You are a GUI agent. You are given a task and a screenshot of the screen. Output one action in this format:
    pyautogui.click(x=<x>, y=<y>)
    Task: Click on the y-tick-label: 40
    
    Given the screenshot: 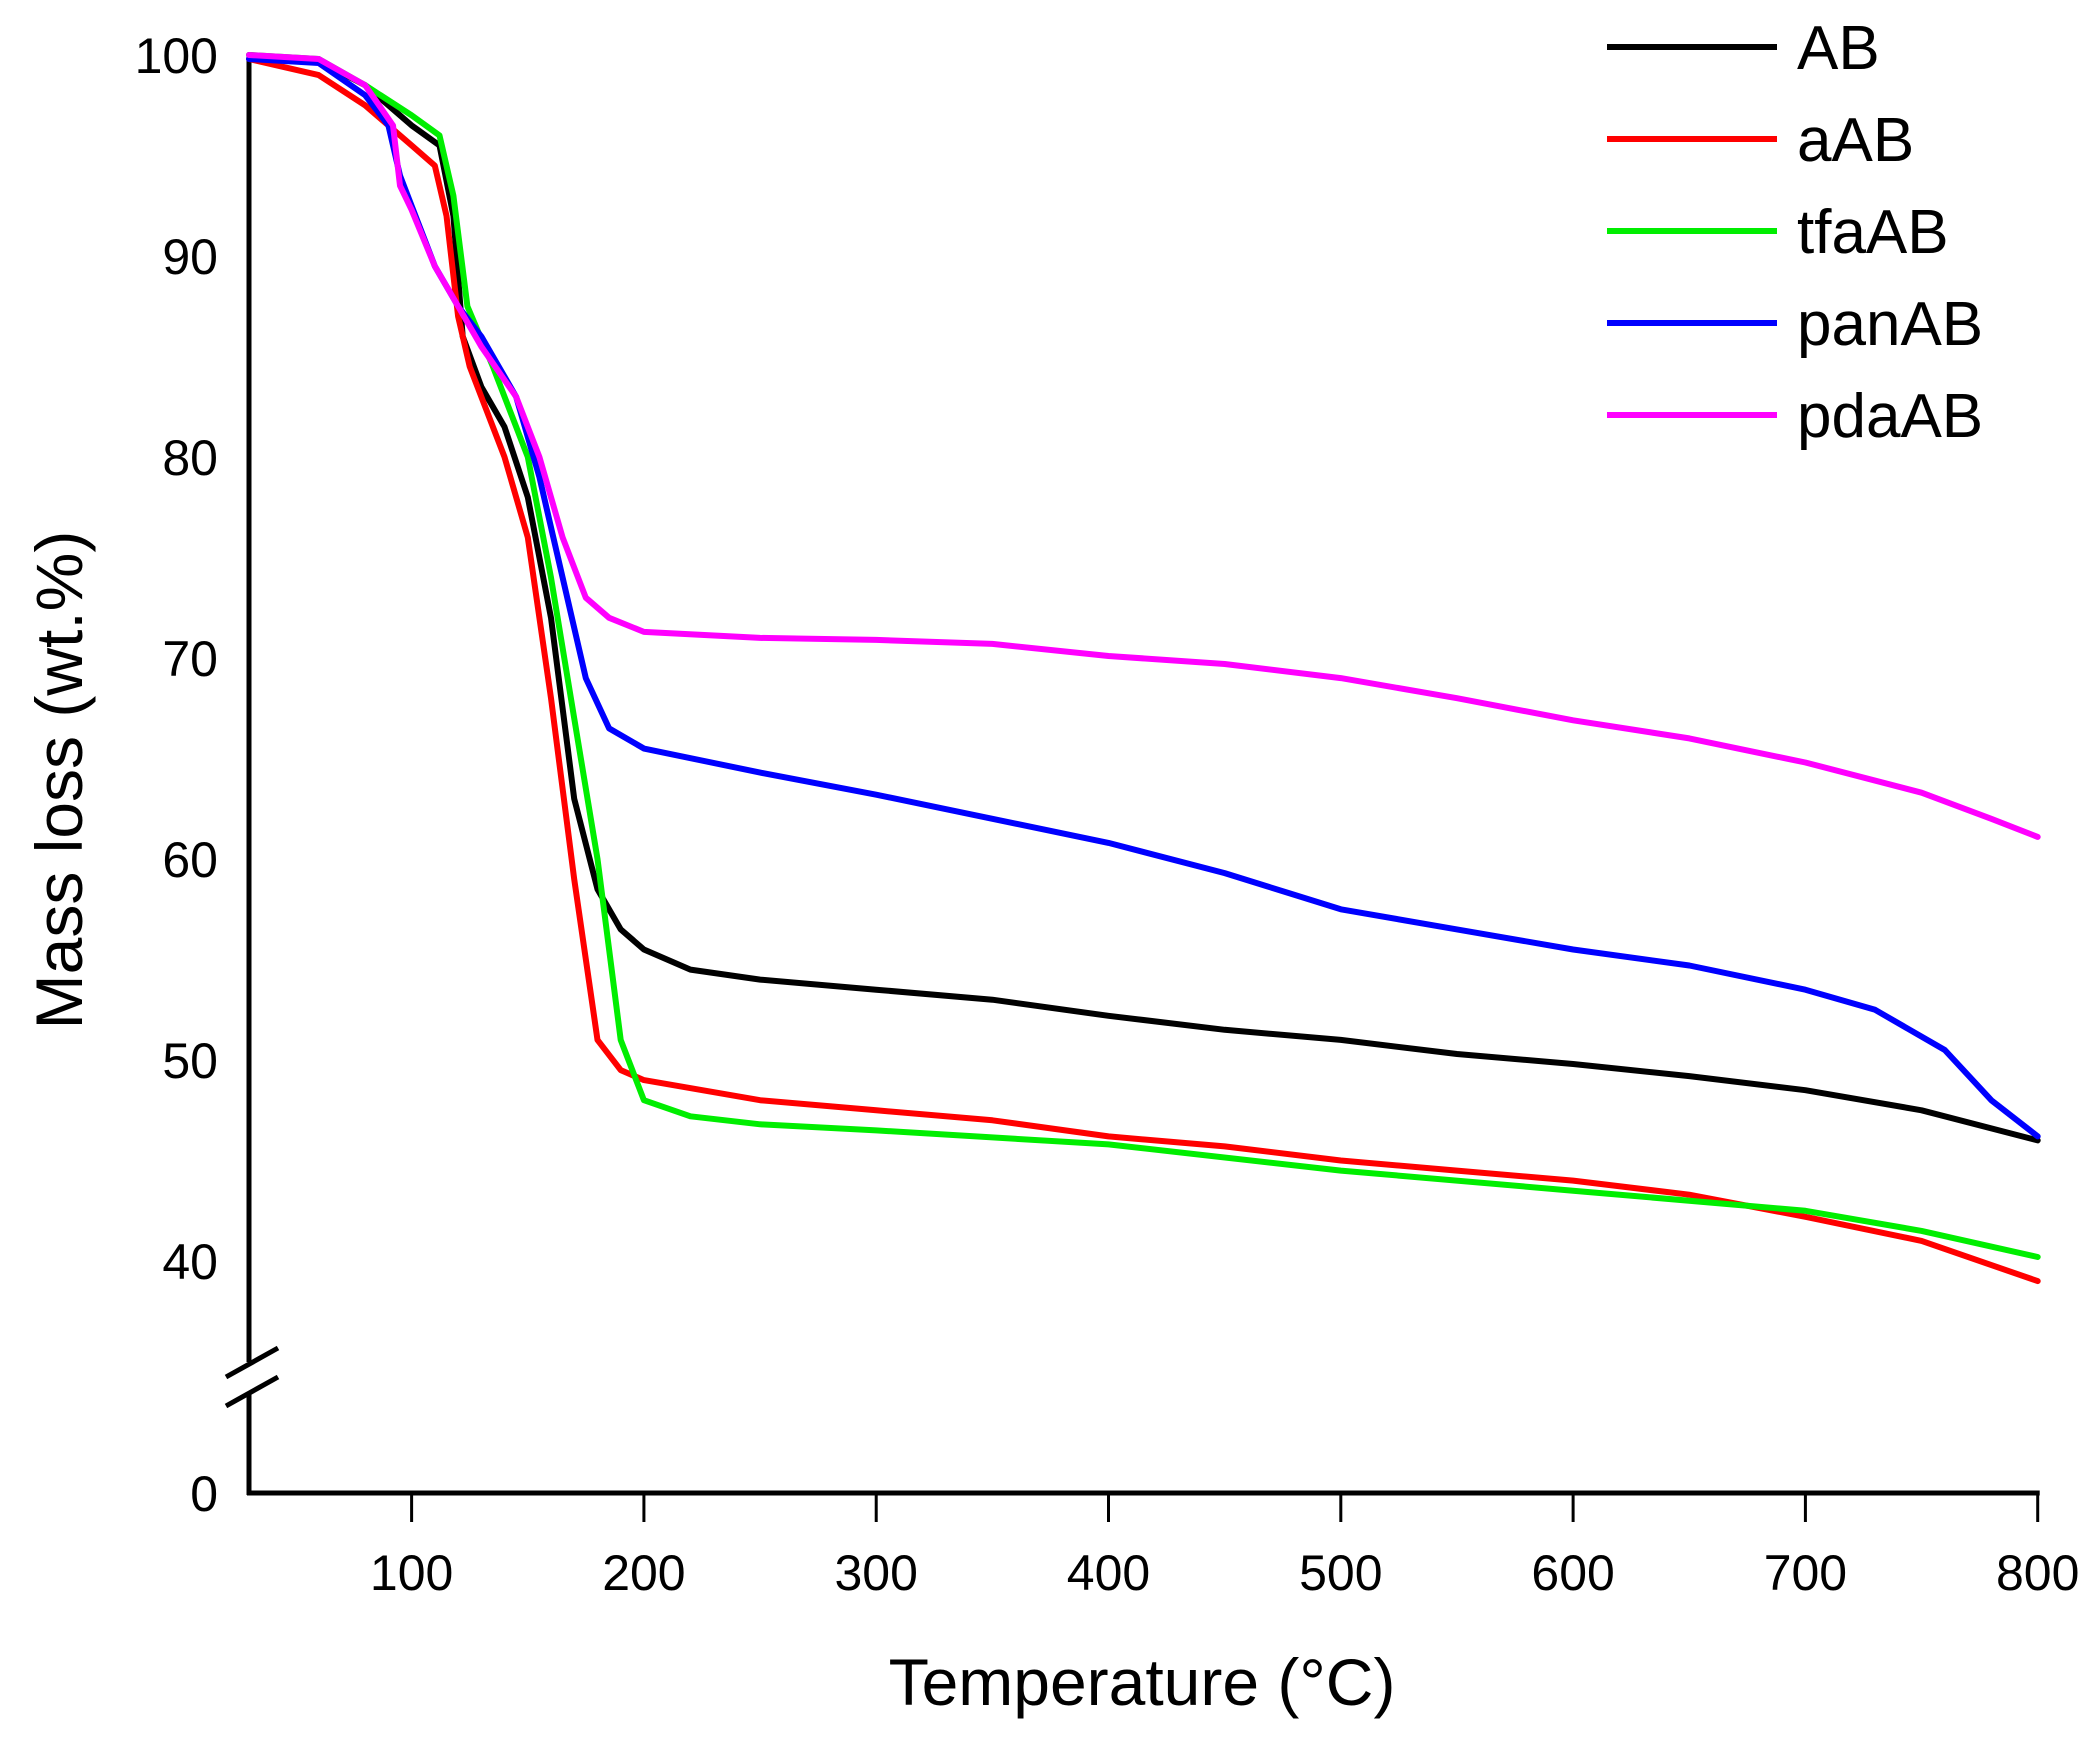 What is the action you would take?
    pyautogui.click(x=190, y=1262)
    